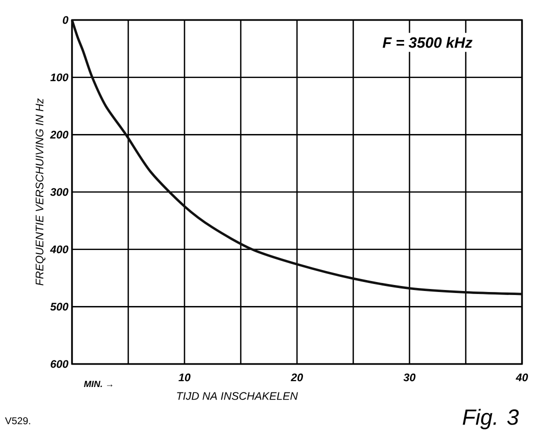 The height and width of the screenshot is (439, 533). Describe the element at coordinates (237, 396) in the screenshot. I see `x-axis-title: TIJD NA INSCHAKELEN` at that location.